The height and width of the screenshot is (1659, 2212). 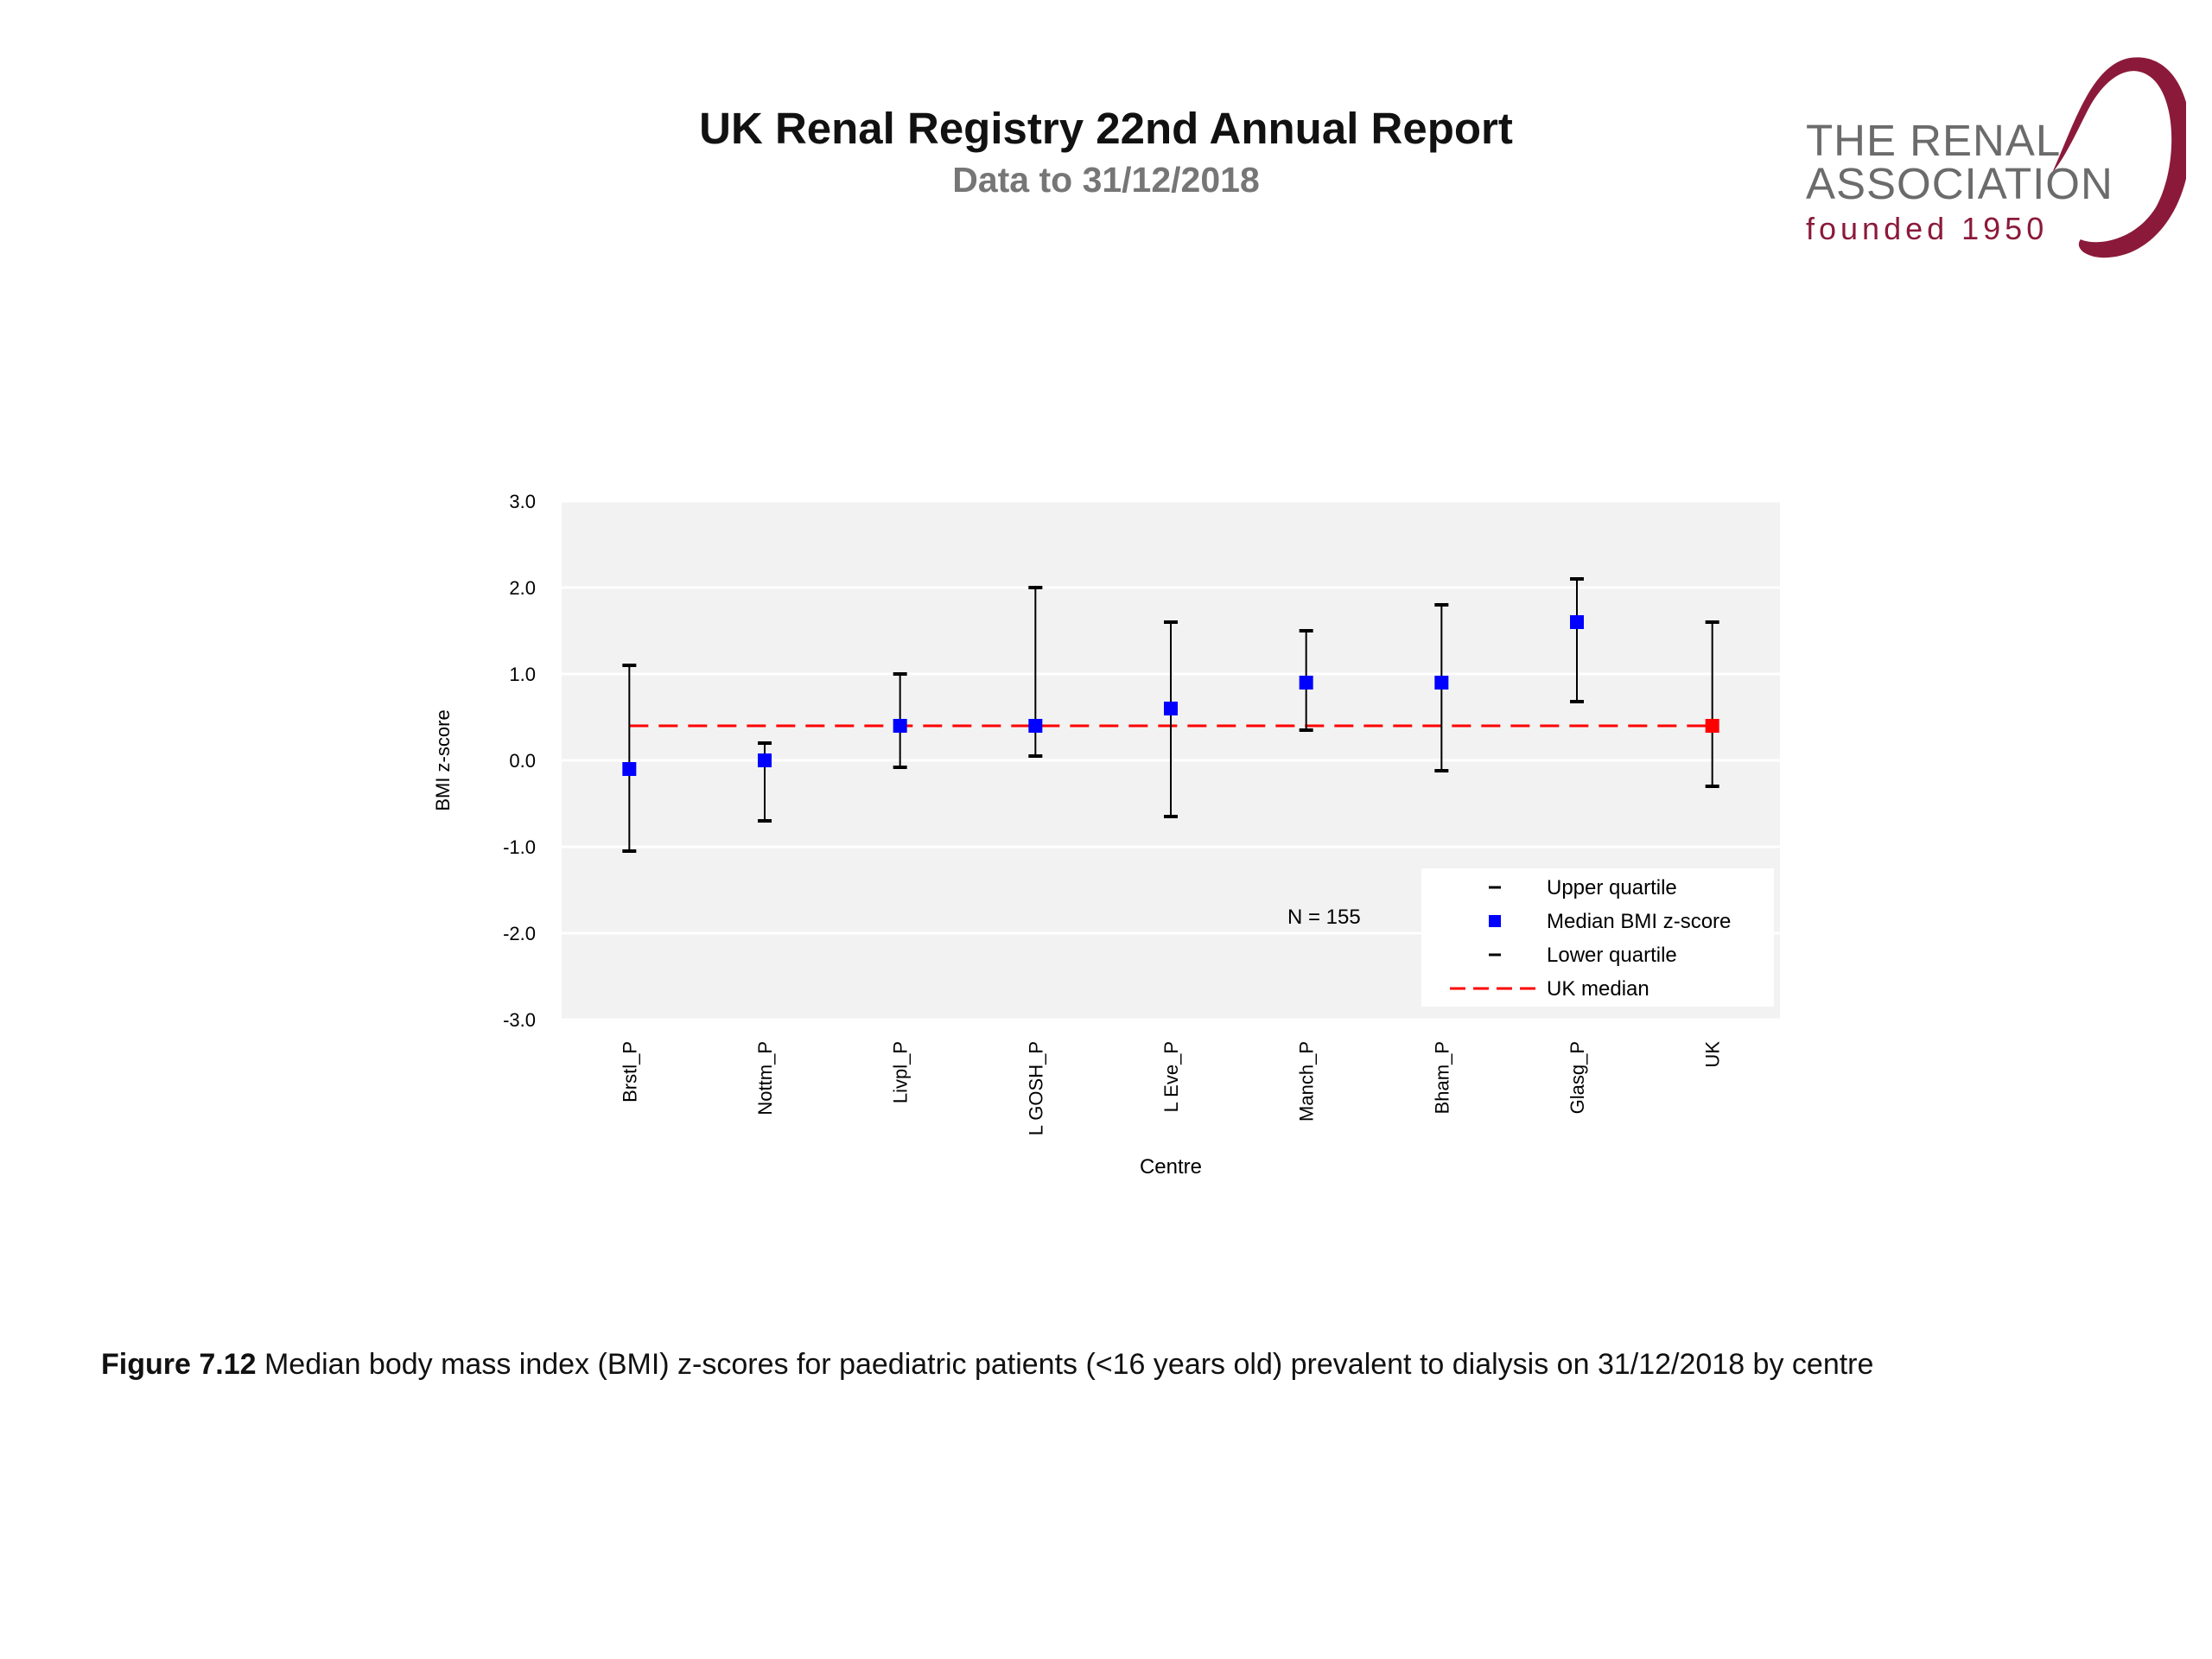 I want to click on y-axis-label: BMI z-score, so click(x=443, y=759).